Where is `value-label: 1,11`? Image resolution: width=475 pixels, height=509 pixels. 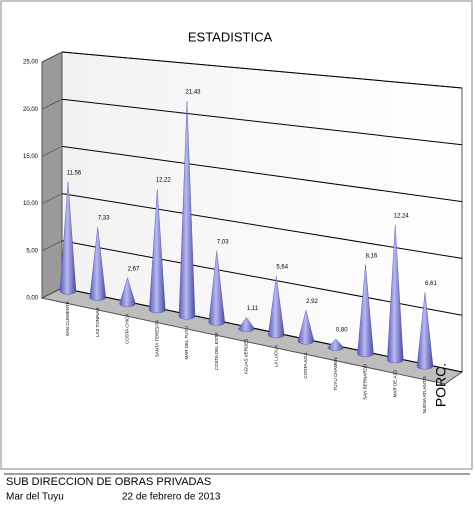
value-label: 1,11 is located at coordinates (253, 309).